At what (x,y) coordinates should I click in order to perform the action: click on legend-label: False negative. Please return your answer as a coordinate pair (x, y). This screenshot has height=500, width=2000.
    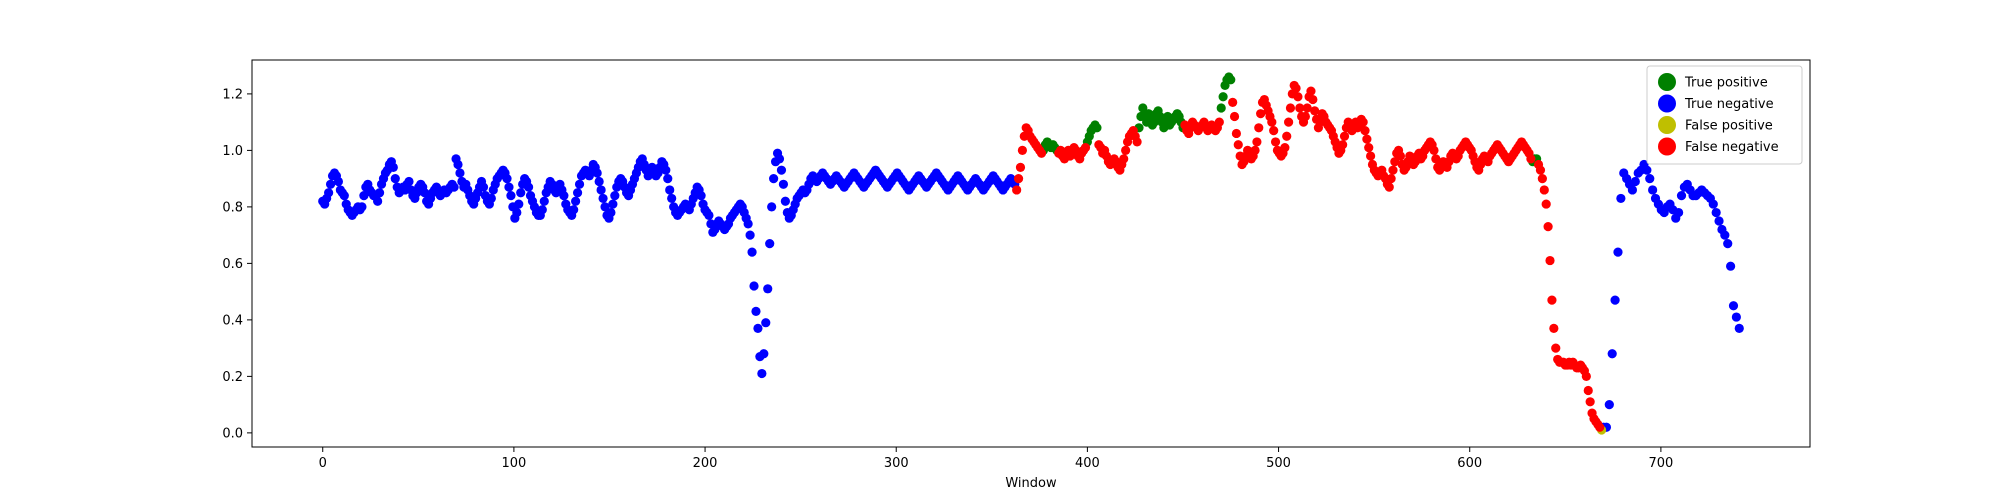
    Looking at the image, I should click on (1732, 147).